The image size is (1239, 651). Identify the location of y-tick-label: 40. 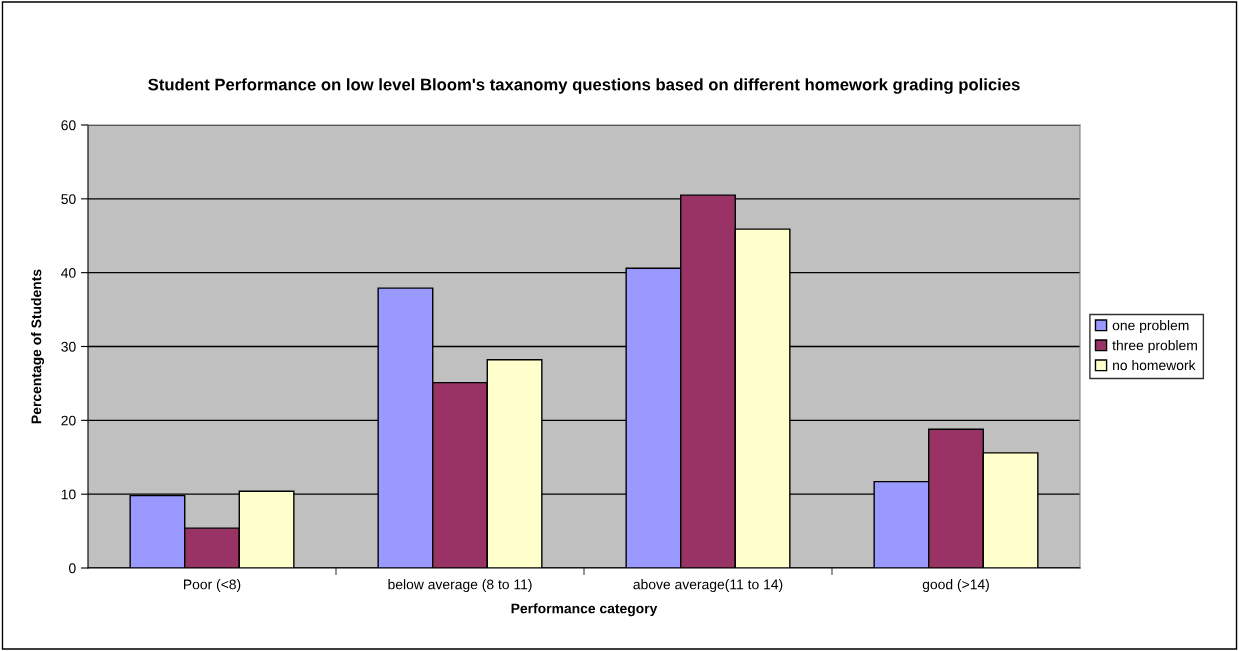
(68, 273).